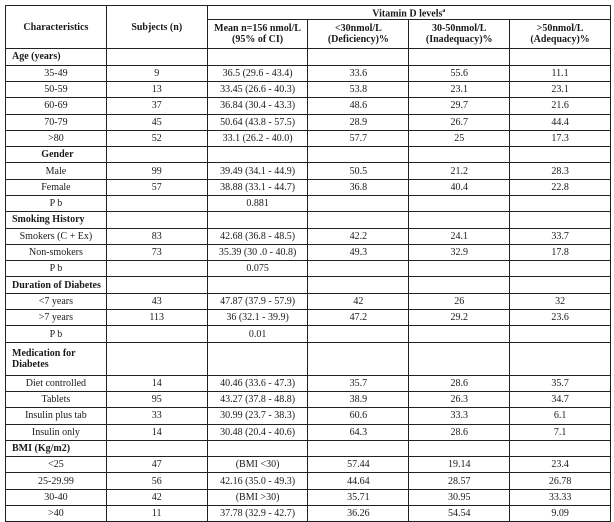  Describe the element at coordinates (257, 481) in the screenshot. I see `mean-ci-cell: 42.16 (35.0 - 49.3)` at that location.